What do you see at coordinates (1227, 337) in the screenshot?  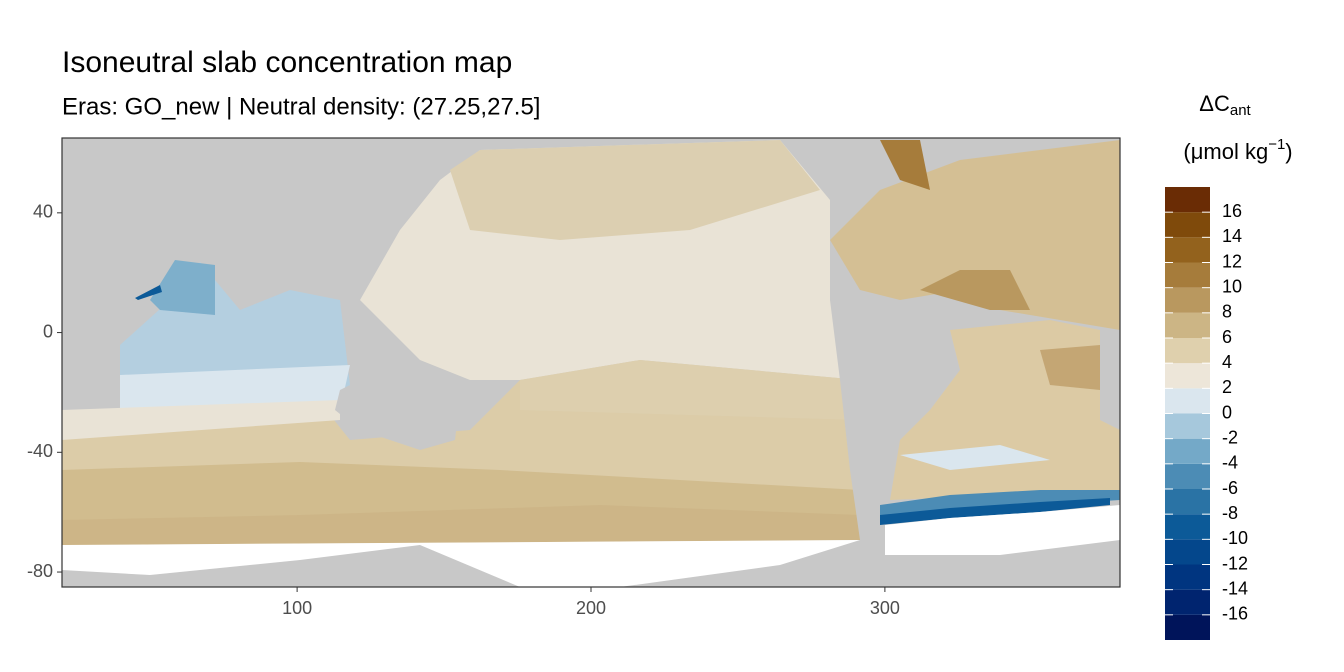 I see `colorbar-label: 6` at bounding box center [1227, 337].